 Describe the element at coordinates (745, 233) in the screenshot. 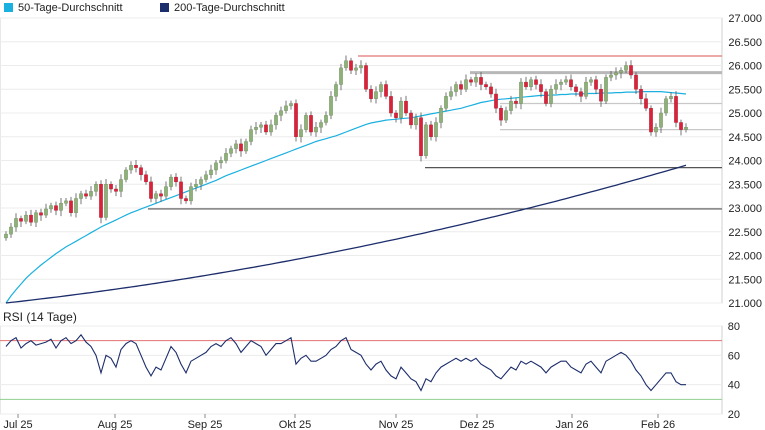

I see `price-tick-label: 22.500` at that location.